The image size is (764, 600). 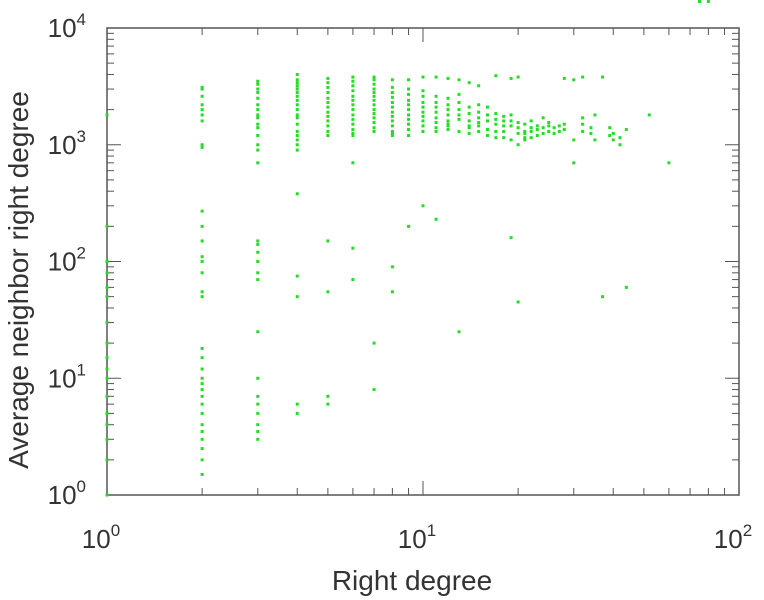 I want to click on x-axis-title: Right degree, so click(x=412, y=580).